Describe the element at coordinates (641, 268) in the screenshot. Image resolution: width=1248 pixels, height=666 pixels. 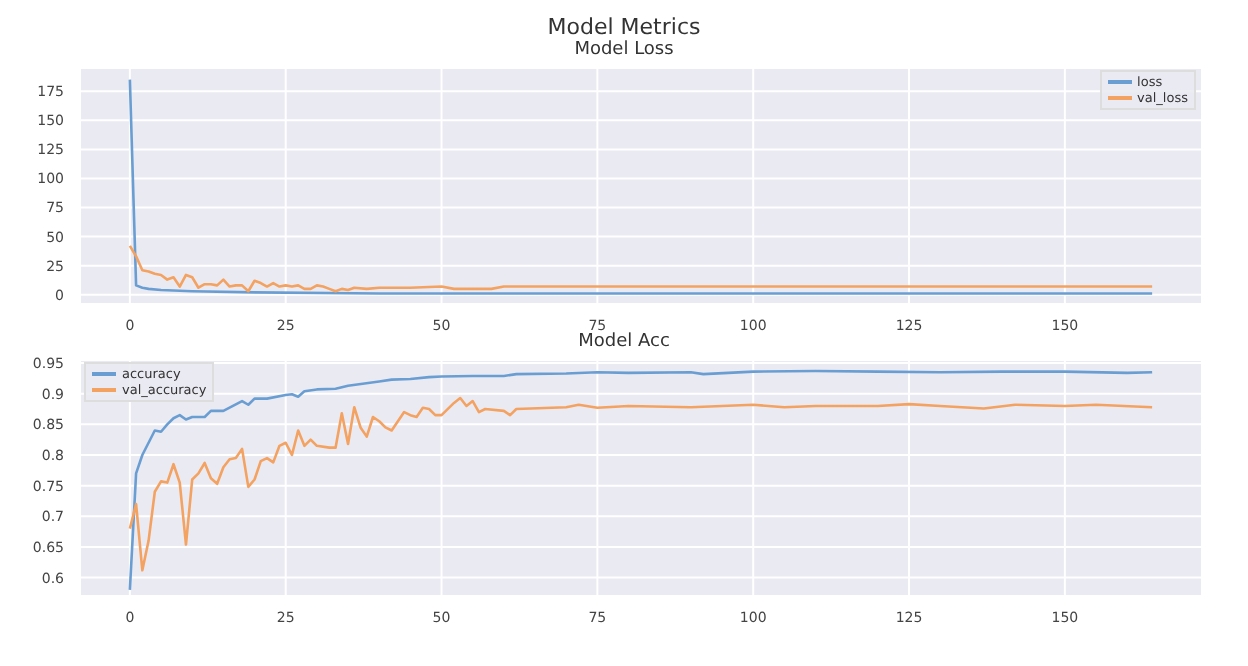
I see `line-series` at that location.